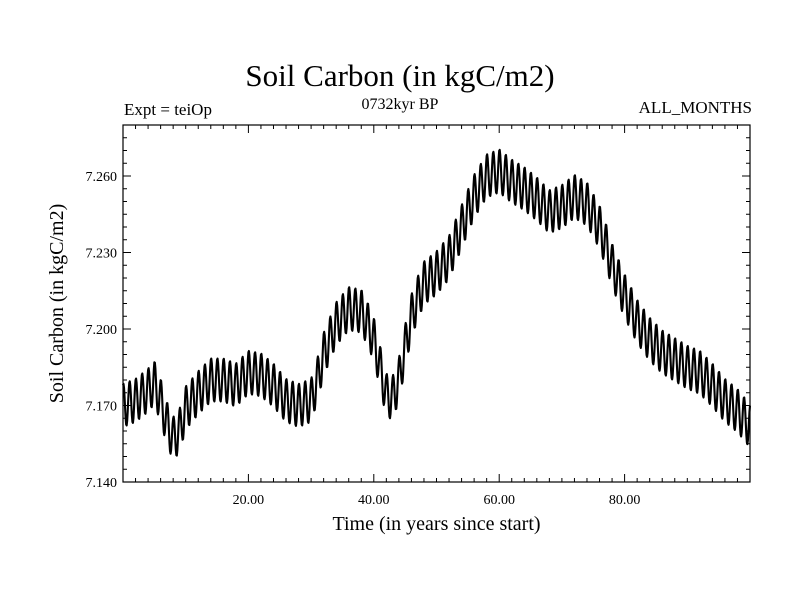 The height and width of the screenshot is (600, 800). I want to click on y-tick-label: 7.170, so click(102, 407).